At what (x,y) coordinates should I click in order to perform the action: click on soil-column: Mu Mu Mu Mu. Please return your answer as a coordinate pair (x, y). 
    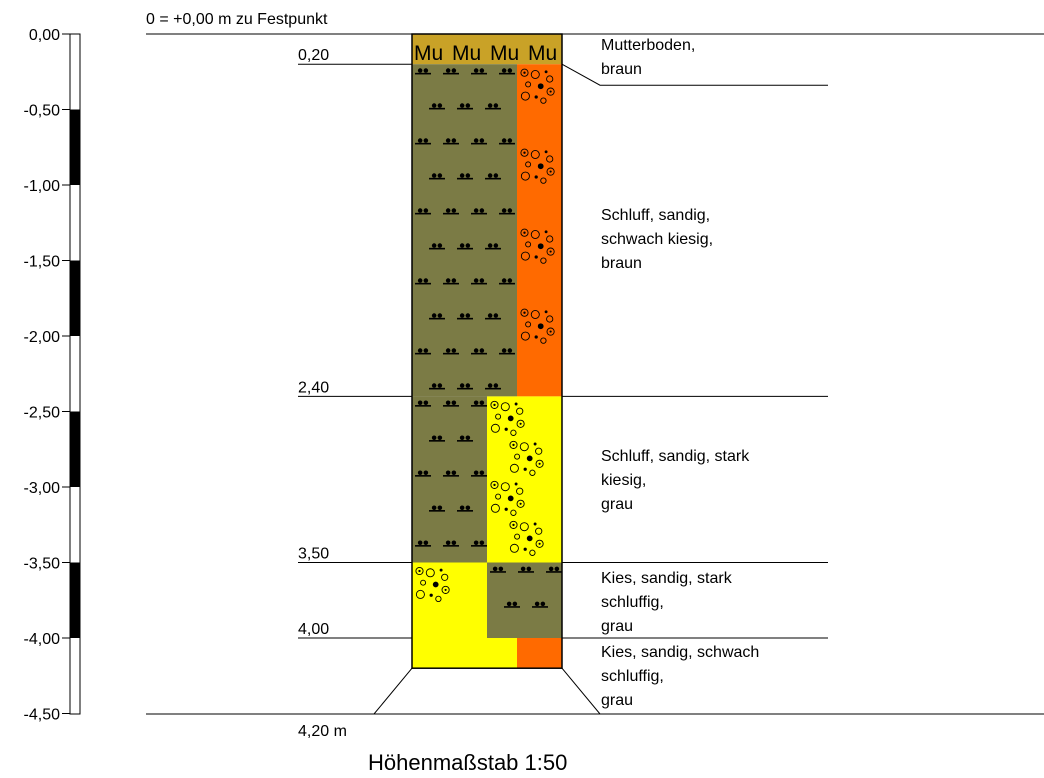
    Looking at the image, I should click on (487, 351).